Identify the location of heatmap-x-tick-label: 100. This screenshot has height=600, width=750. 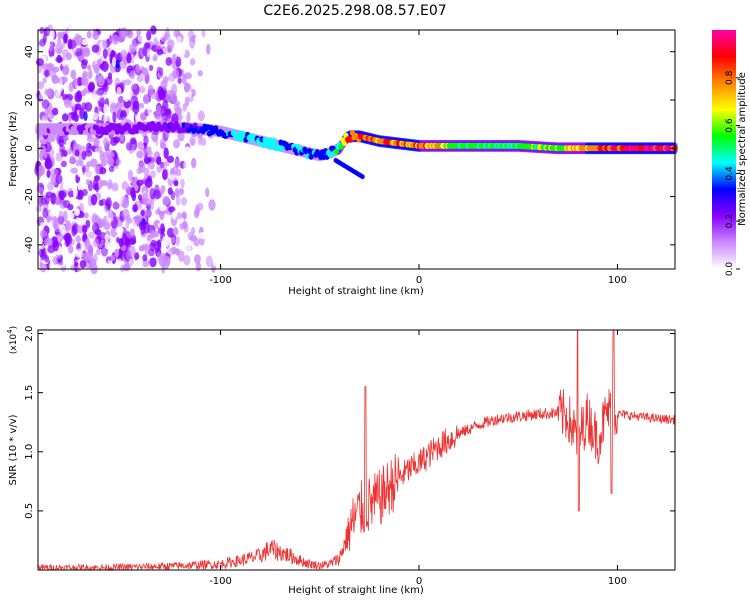
(617, 280).